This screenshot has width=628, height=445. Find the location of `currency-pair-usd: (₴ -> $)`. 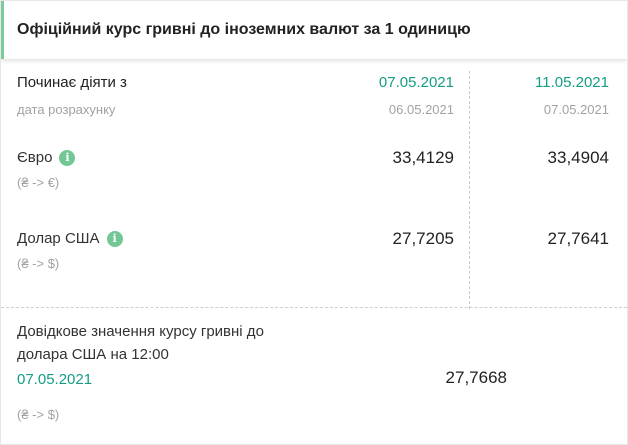

currency-pair-usd: (₴ -> $) is located at coordinates (38, 263).